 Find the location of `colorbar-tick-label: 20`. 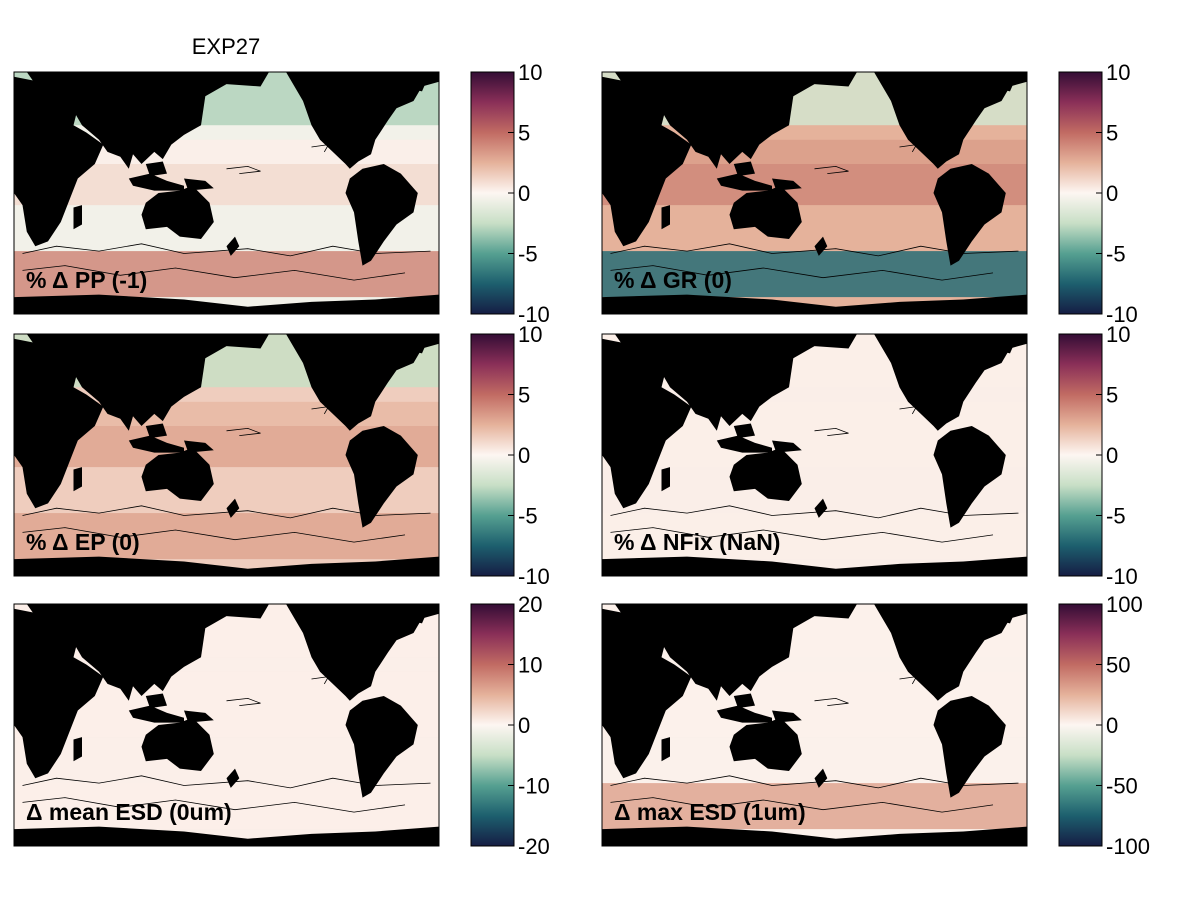

colorbar-tick-label: 20 is located at coordinates (530, 604).